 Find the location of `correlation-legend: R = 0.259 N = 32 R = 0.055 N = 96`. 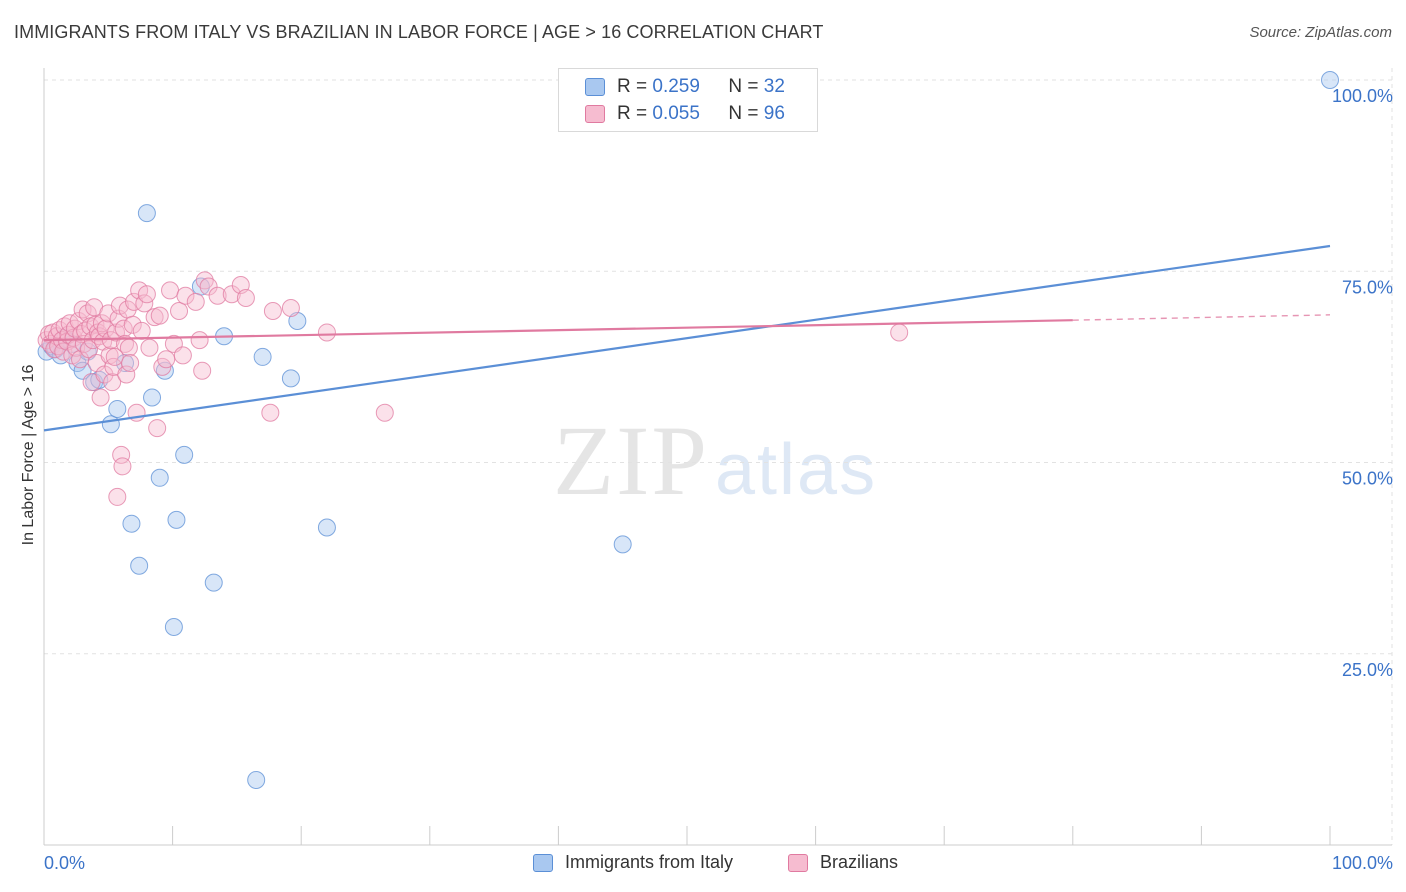

correlation-legend: R = 0.259 N = 32 R = 0.055 N = 96 is located at coordinates (688, 100).